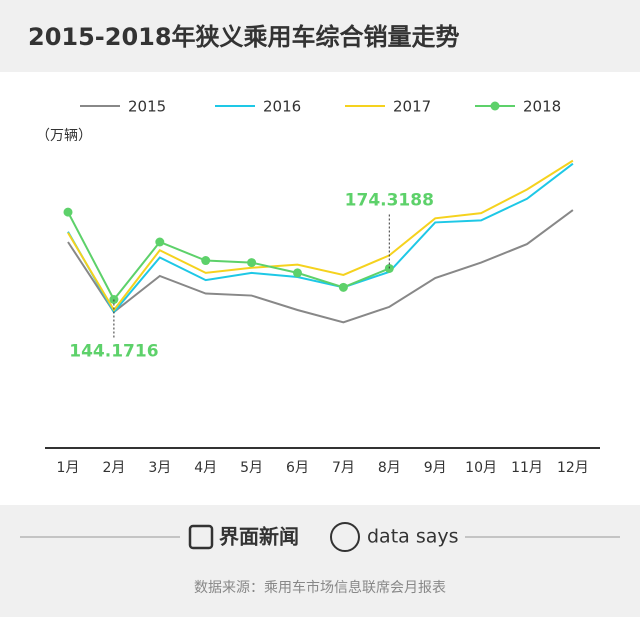 Image resolution: width=640 pixels, height=617 pixels. I want to click on x-tick-label: 12月, so click(573, 468).